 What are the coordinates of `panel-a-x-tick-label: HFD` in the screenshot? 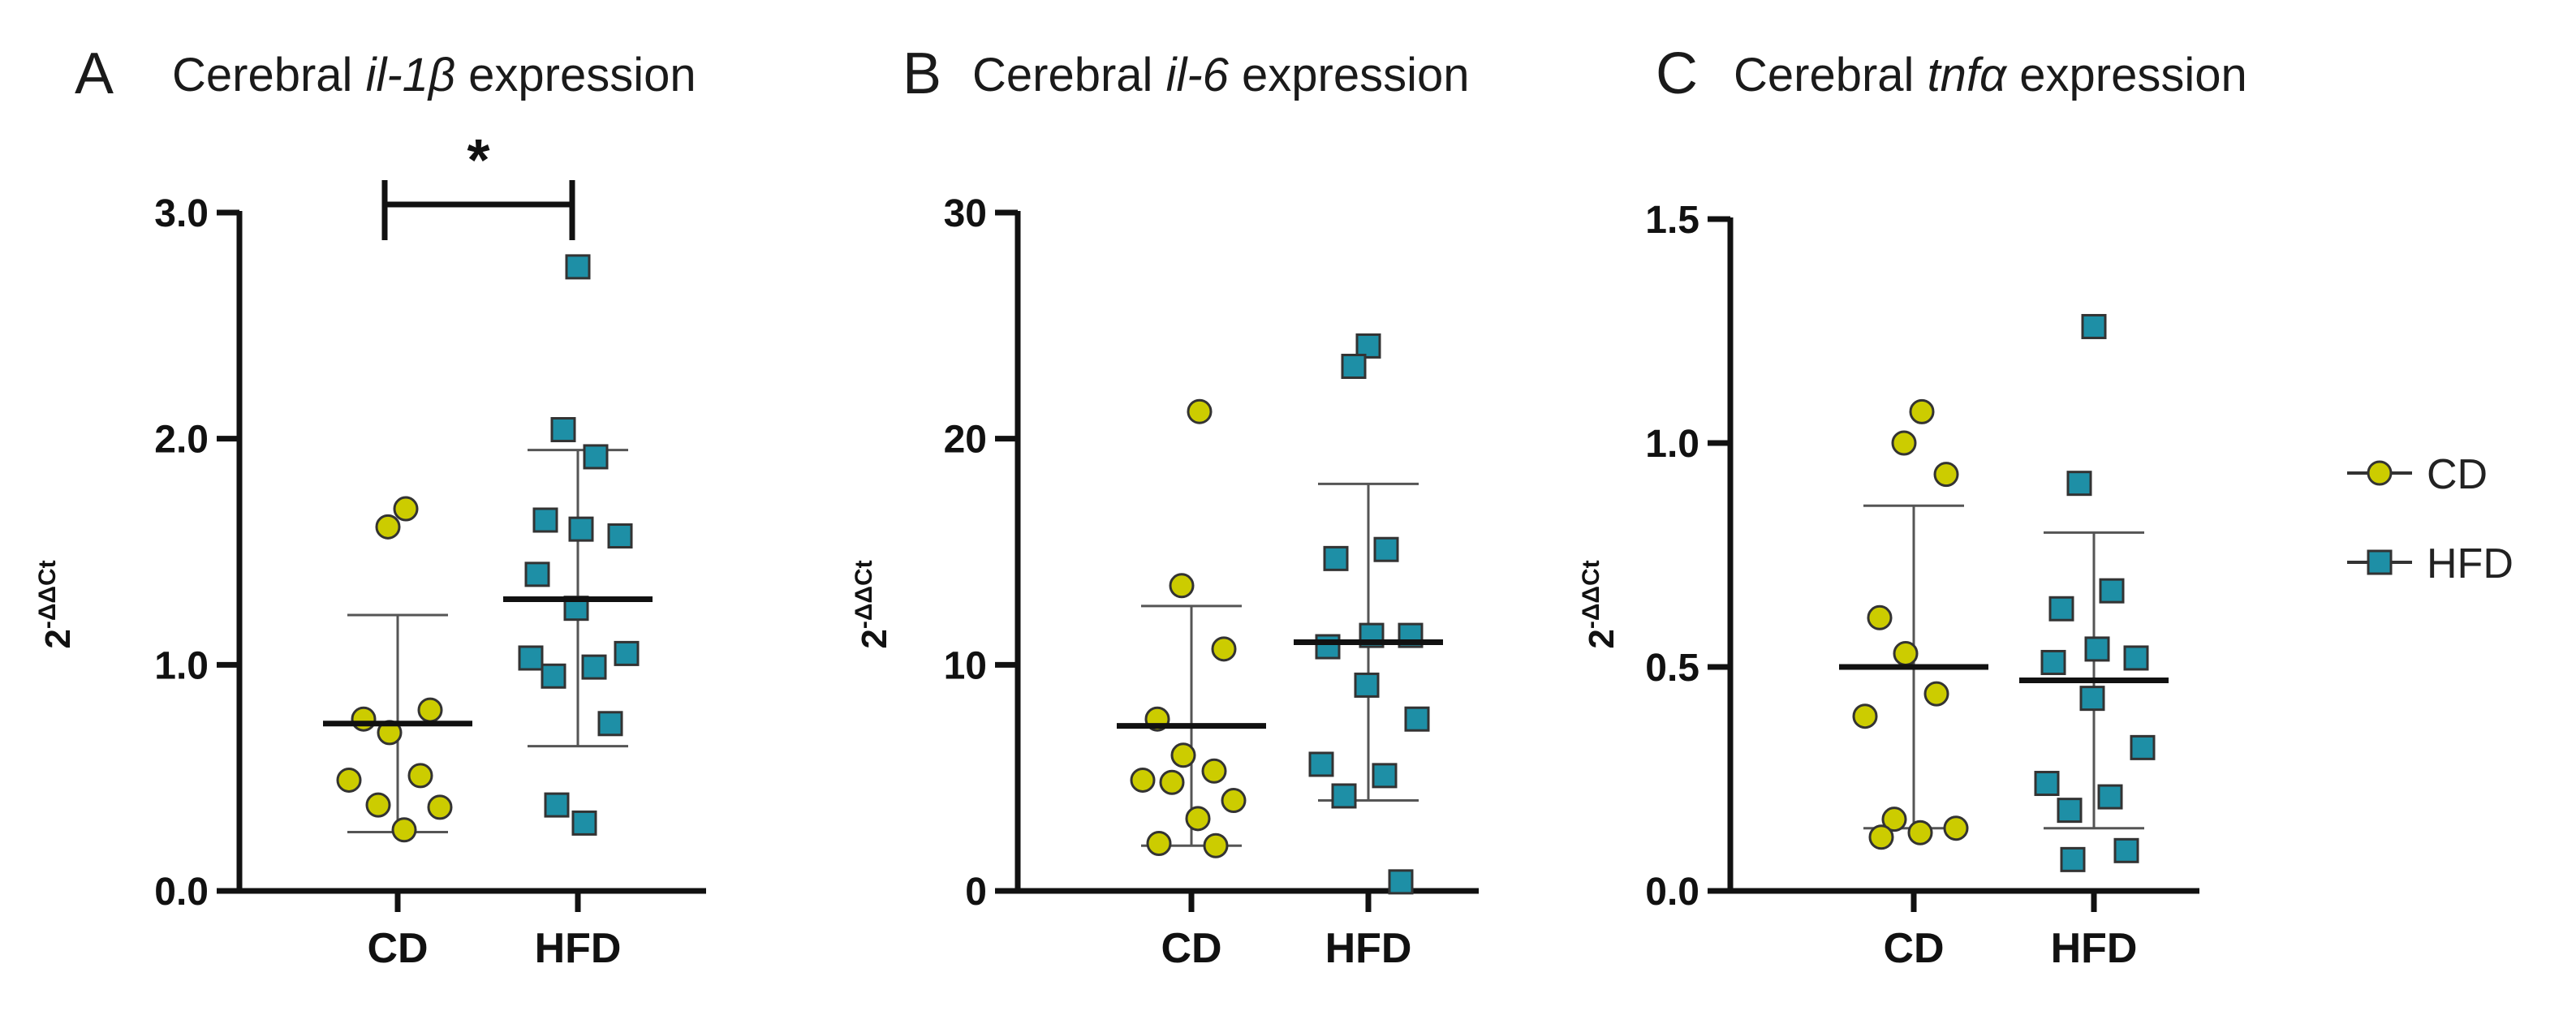 It's located at (579, 948).